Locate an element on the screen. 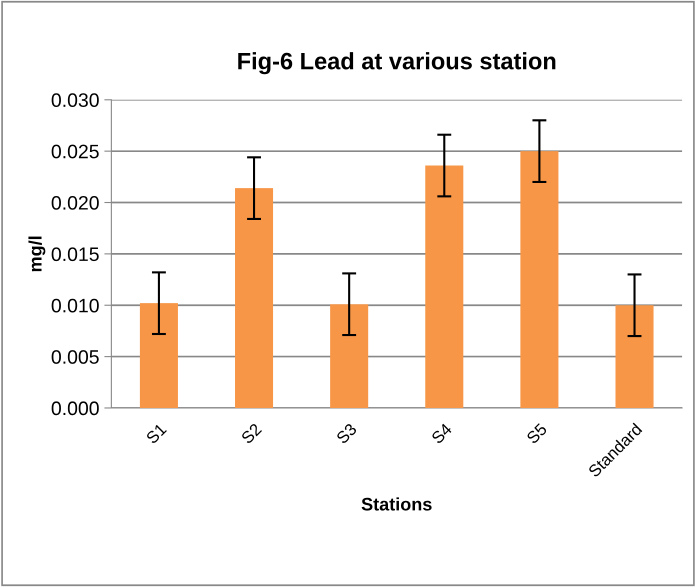 Image resolution: width=696 pixels, height=587 pixels. x-axis-title: Stations is located at coordinates (397, 504).